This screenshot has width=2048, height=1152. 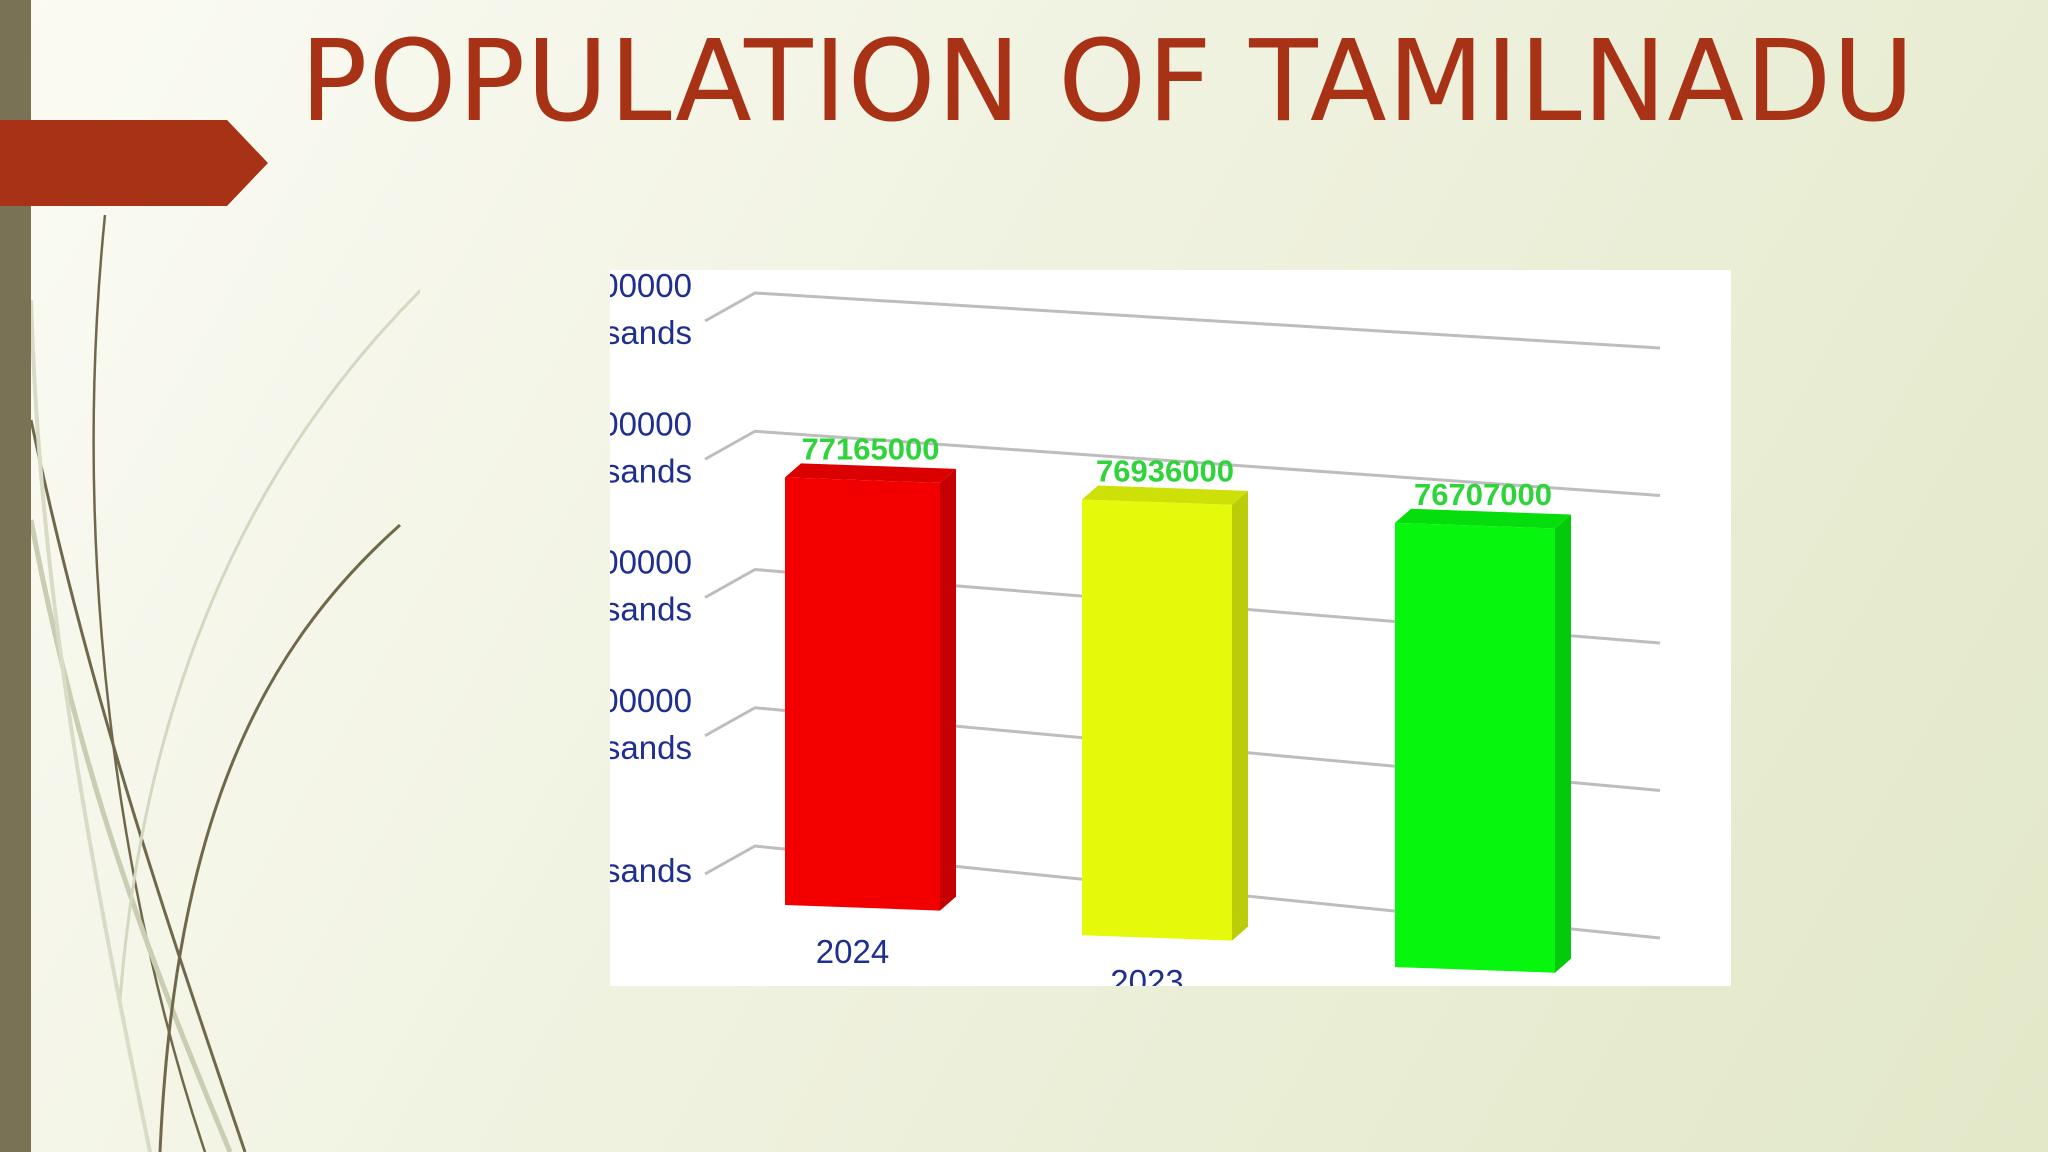 What do you see at coordinates (651, 870) in the screenshot?
I see `y-tick-label: 0 Thousands` at bounding box center [651, 870].